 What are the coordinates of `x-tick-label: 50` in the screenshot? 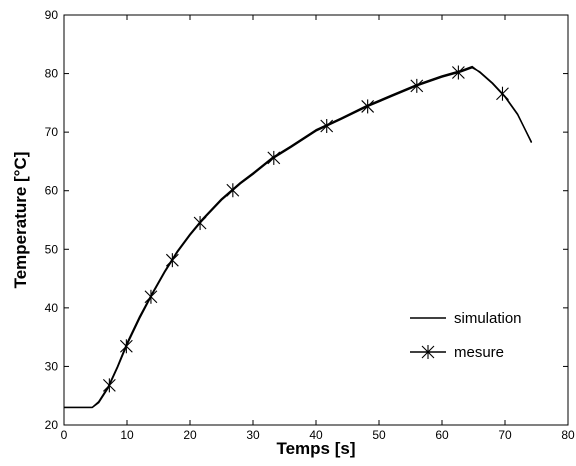 It's located at (379, 435).